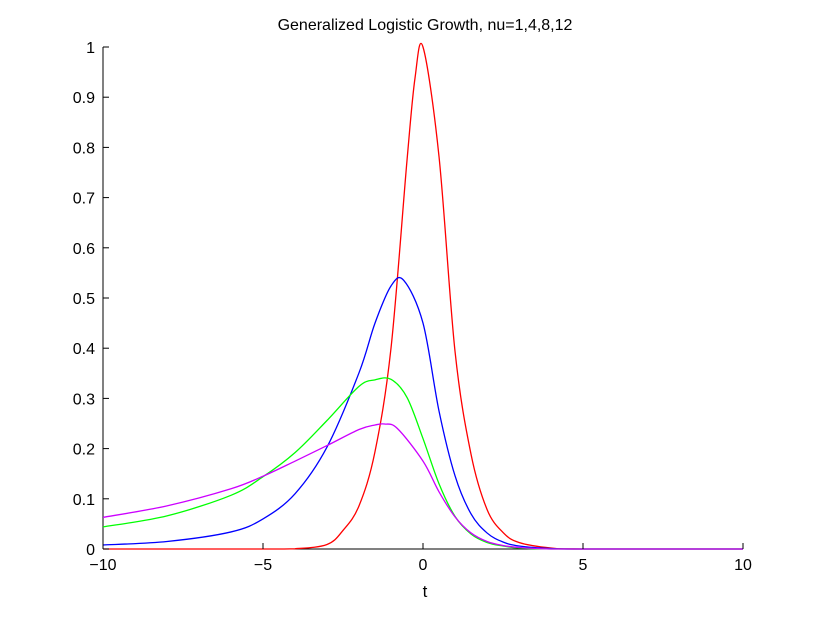  What do you see at coordinates (102, 565) in the screenshot?
I see `x-tick-label: −10` at bounding box center [102, 565].